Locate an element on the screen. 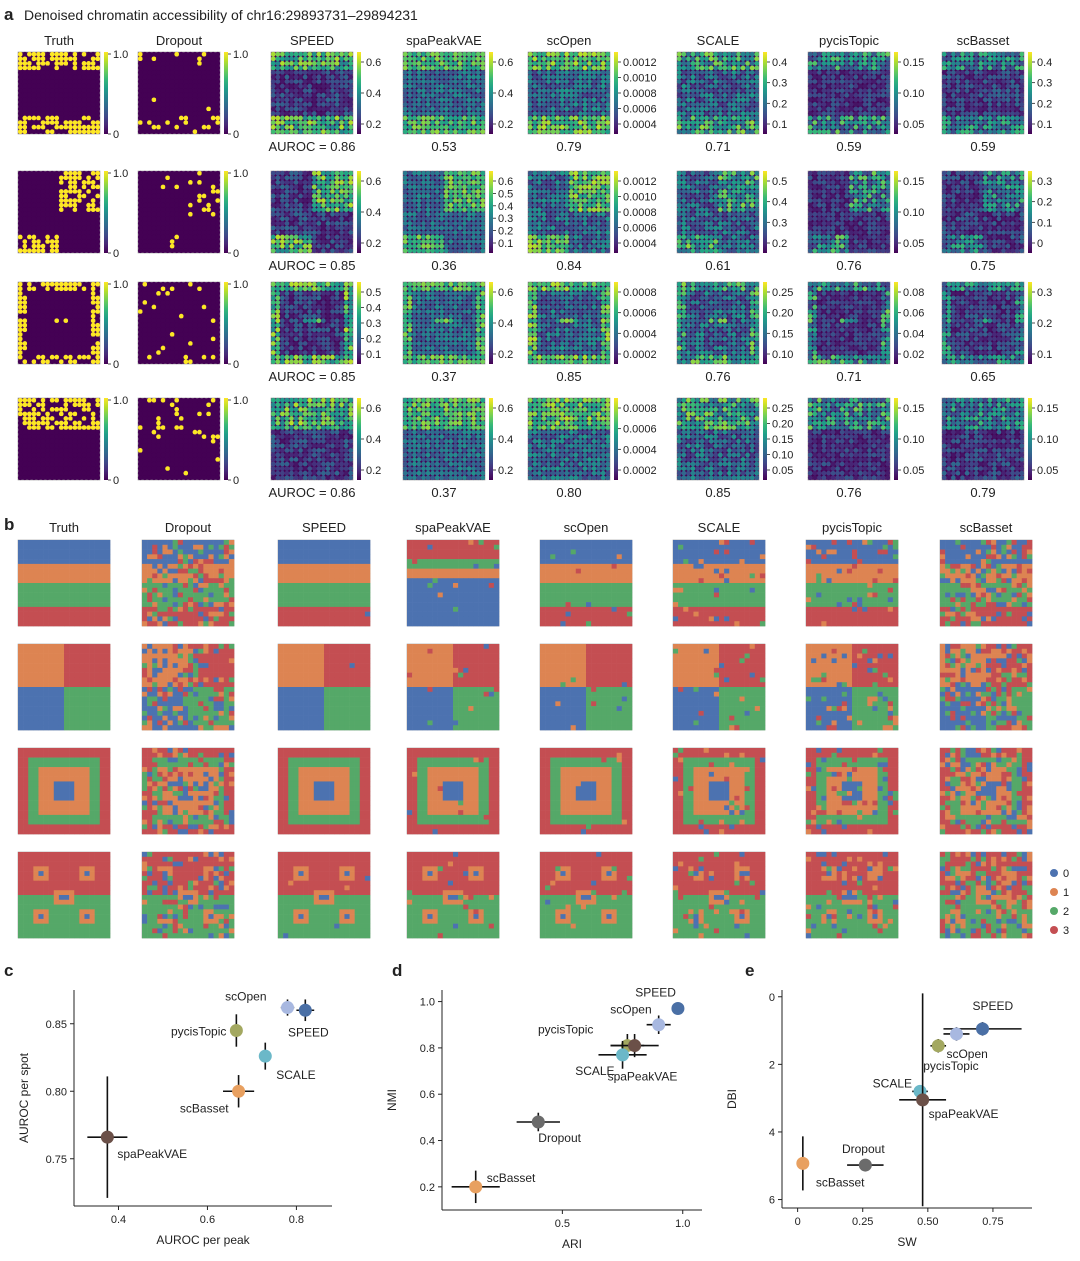  heatmap-frame is located at coordinates (59, 212).